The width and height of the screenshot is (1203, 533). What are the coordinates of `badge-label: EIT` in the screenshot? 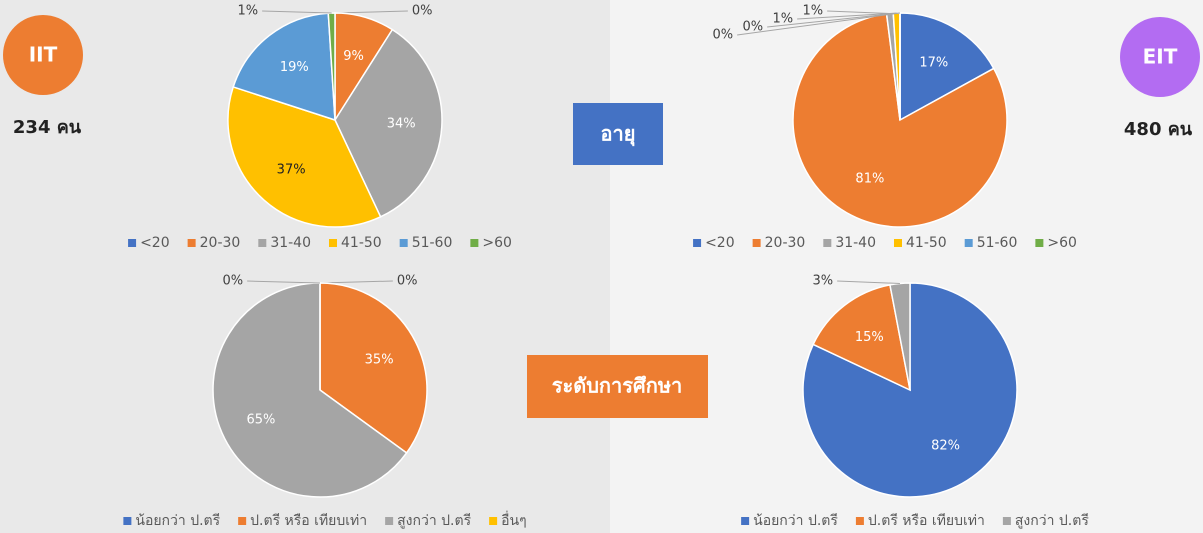 It's located at (1160, 57).